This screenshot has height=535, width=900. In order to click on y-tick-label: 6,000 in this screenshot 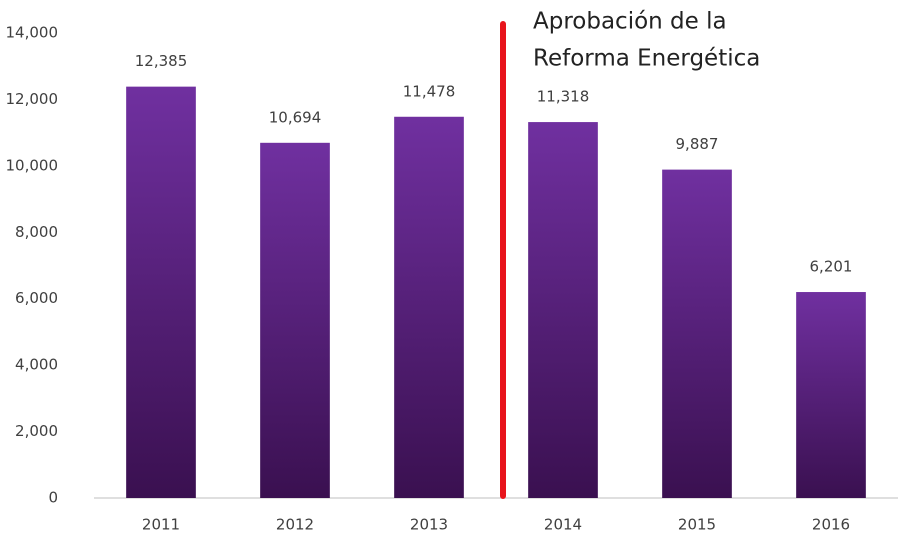, I will do `click(36, 298)`.